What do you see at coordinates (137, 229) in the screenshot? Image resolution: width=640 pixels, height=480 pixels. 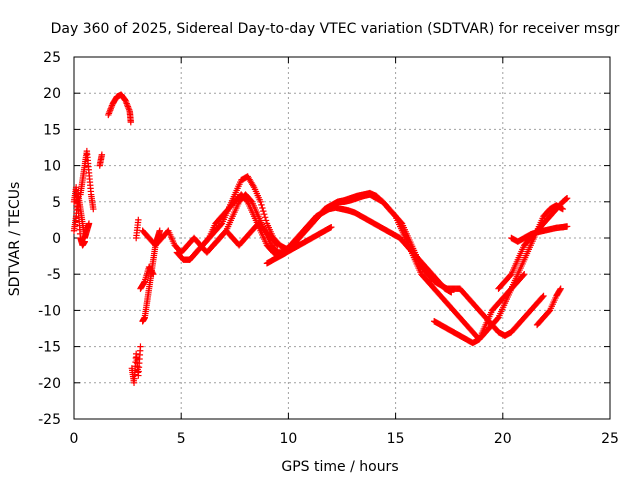 I see `series-arc-g` at bounding box center [137, 229].